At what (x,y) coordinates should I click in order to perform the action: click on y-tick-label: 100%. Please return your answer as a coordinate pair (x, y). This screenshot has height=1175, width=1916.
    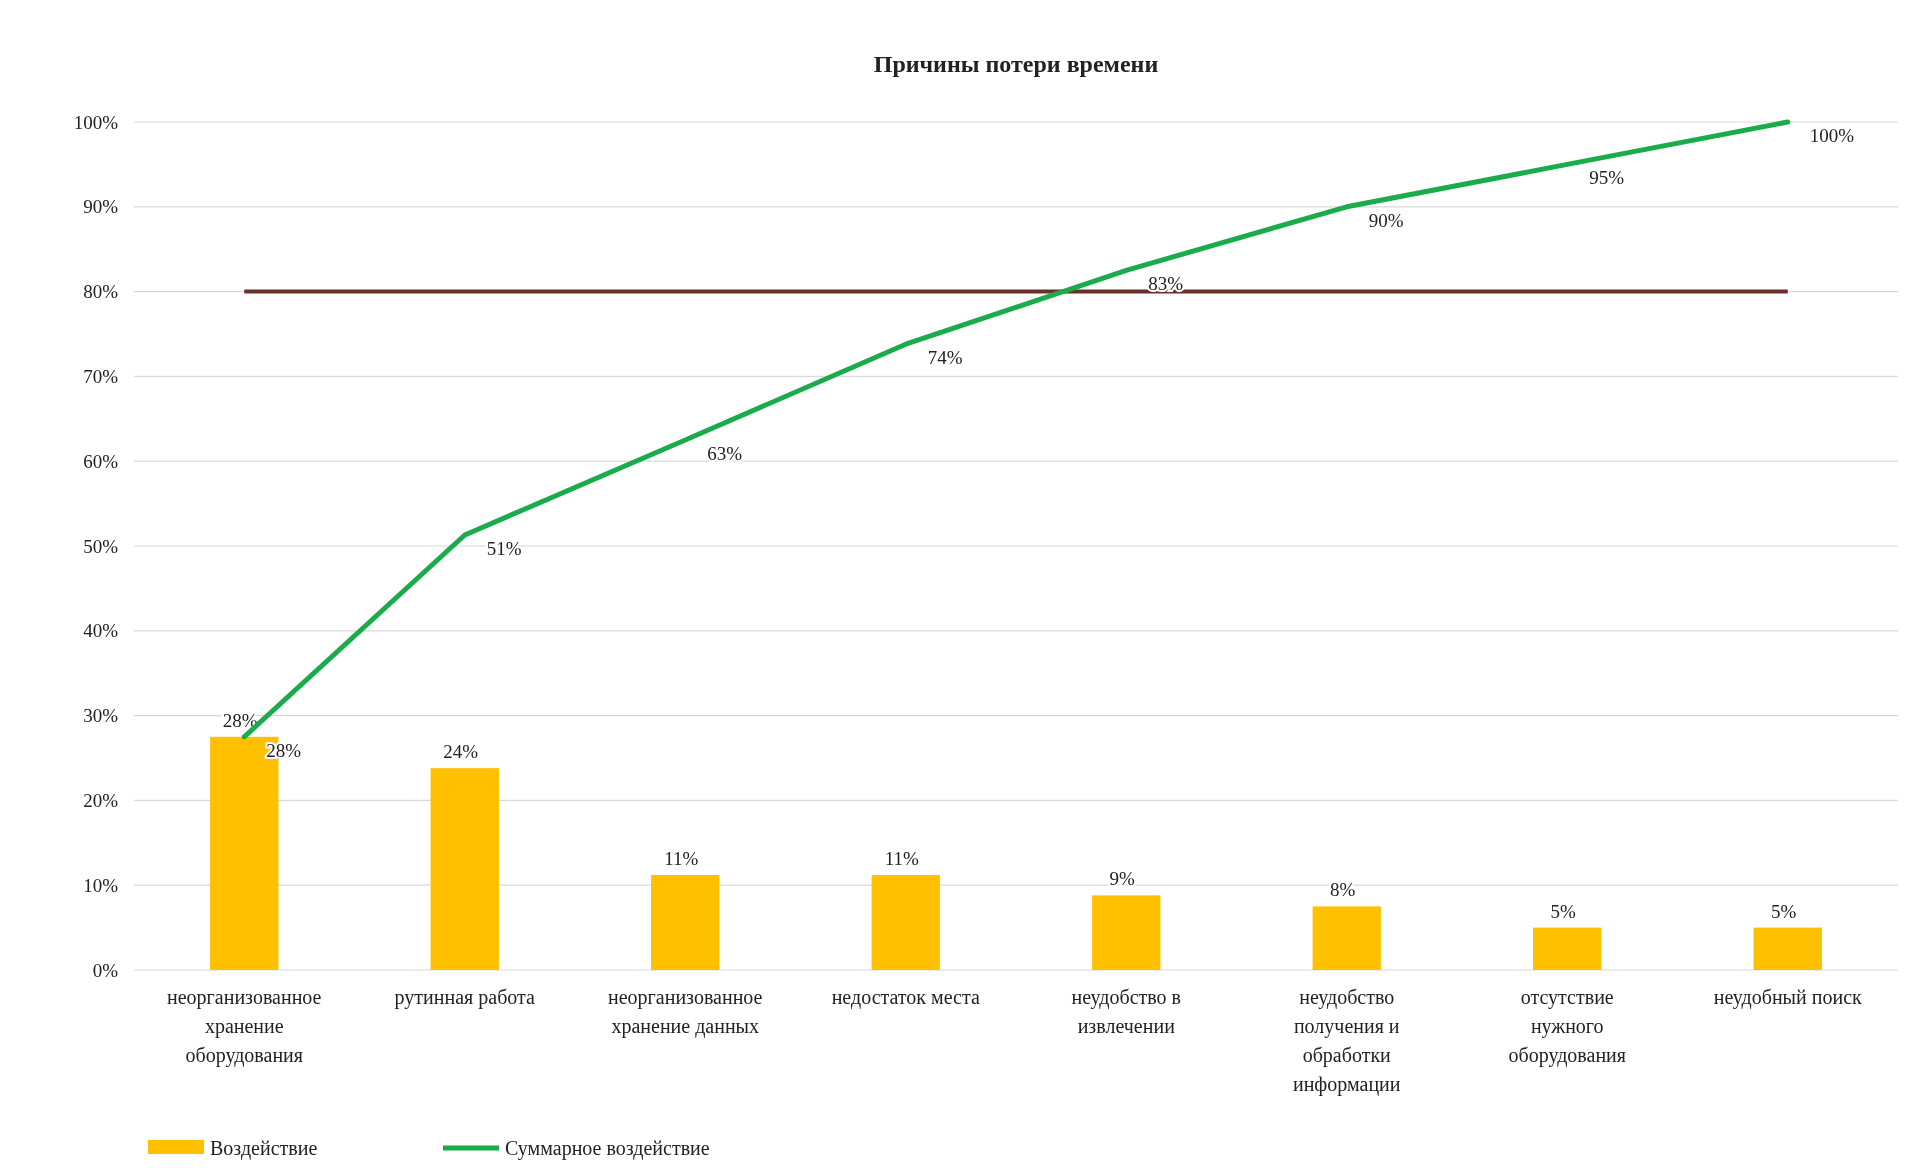
    Looking at the image, I should click on (96, 122).